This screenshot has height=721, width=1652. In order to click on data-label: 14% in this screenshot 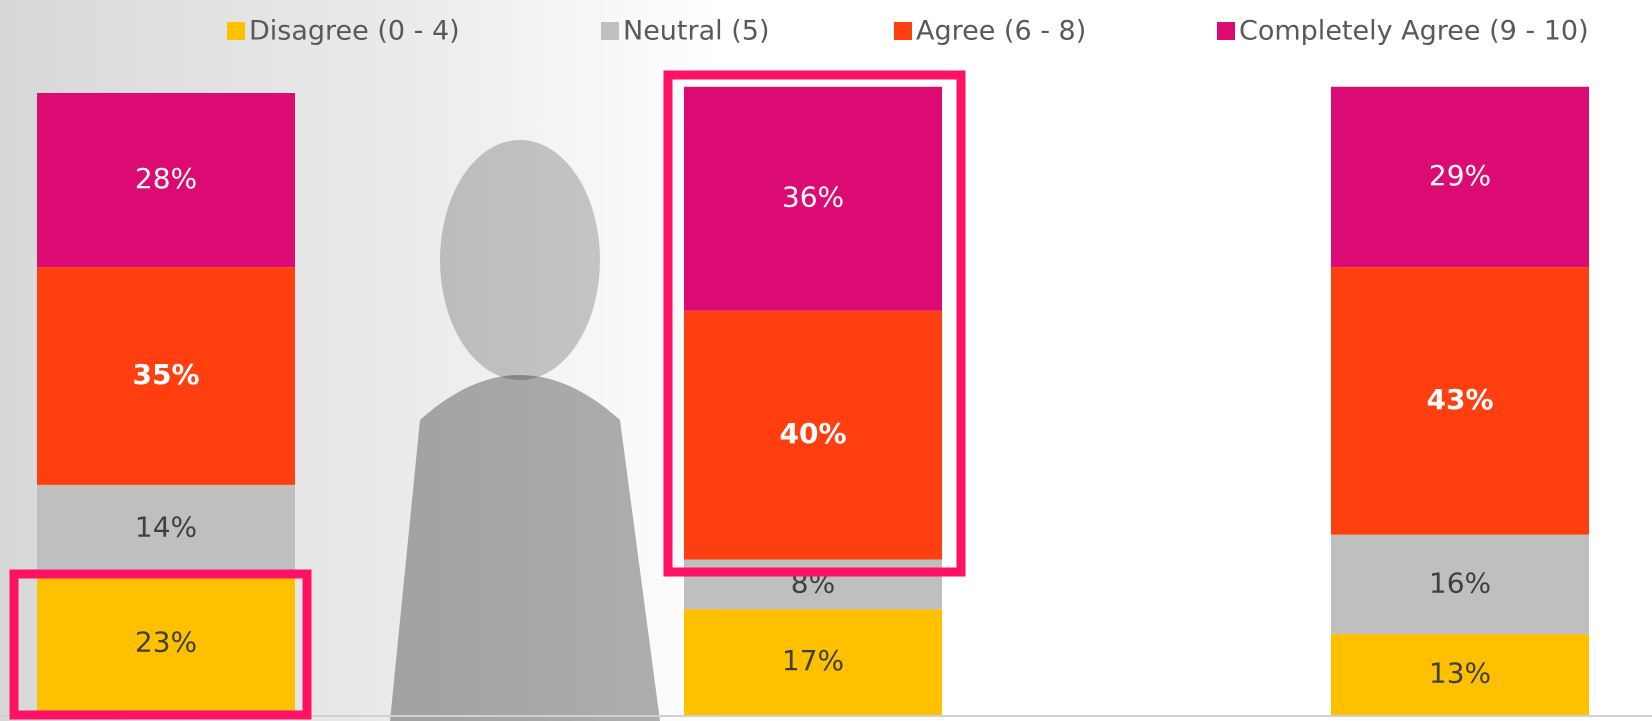, I will do `click(166, 526)`.